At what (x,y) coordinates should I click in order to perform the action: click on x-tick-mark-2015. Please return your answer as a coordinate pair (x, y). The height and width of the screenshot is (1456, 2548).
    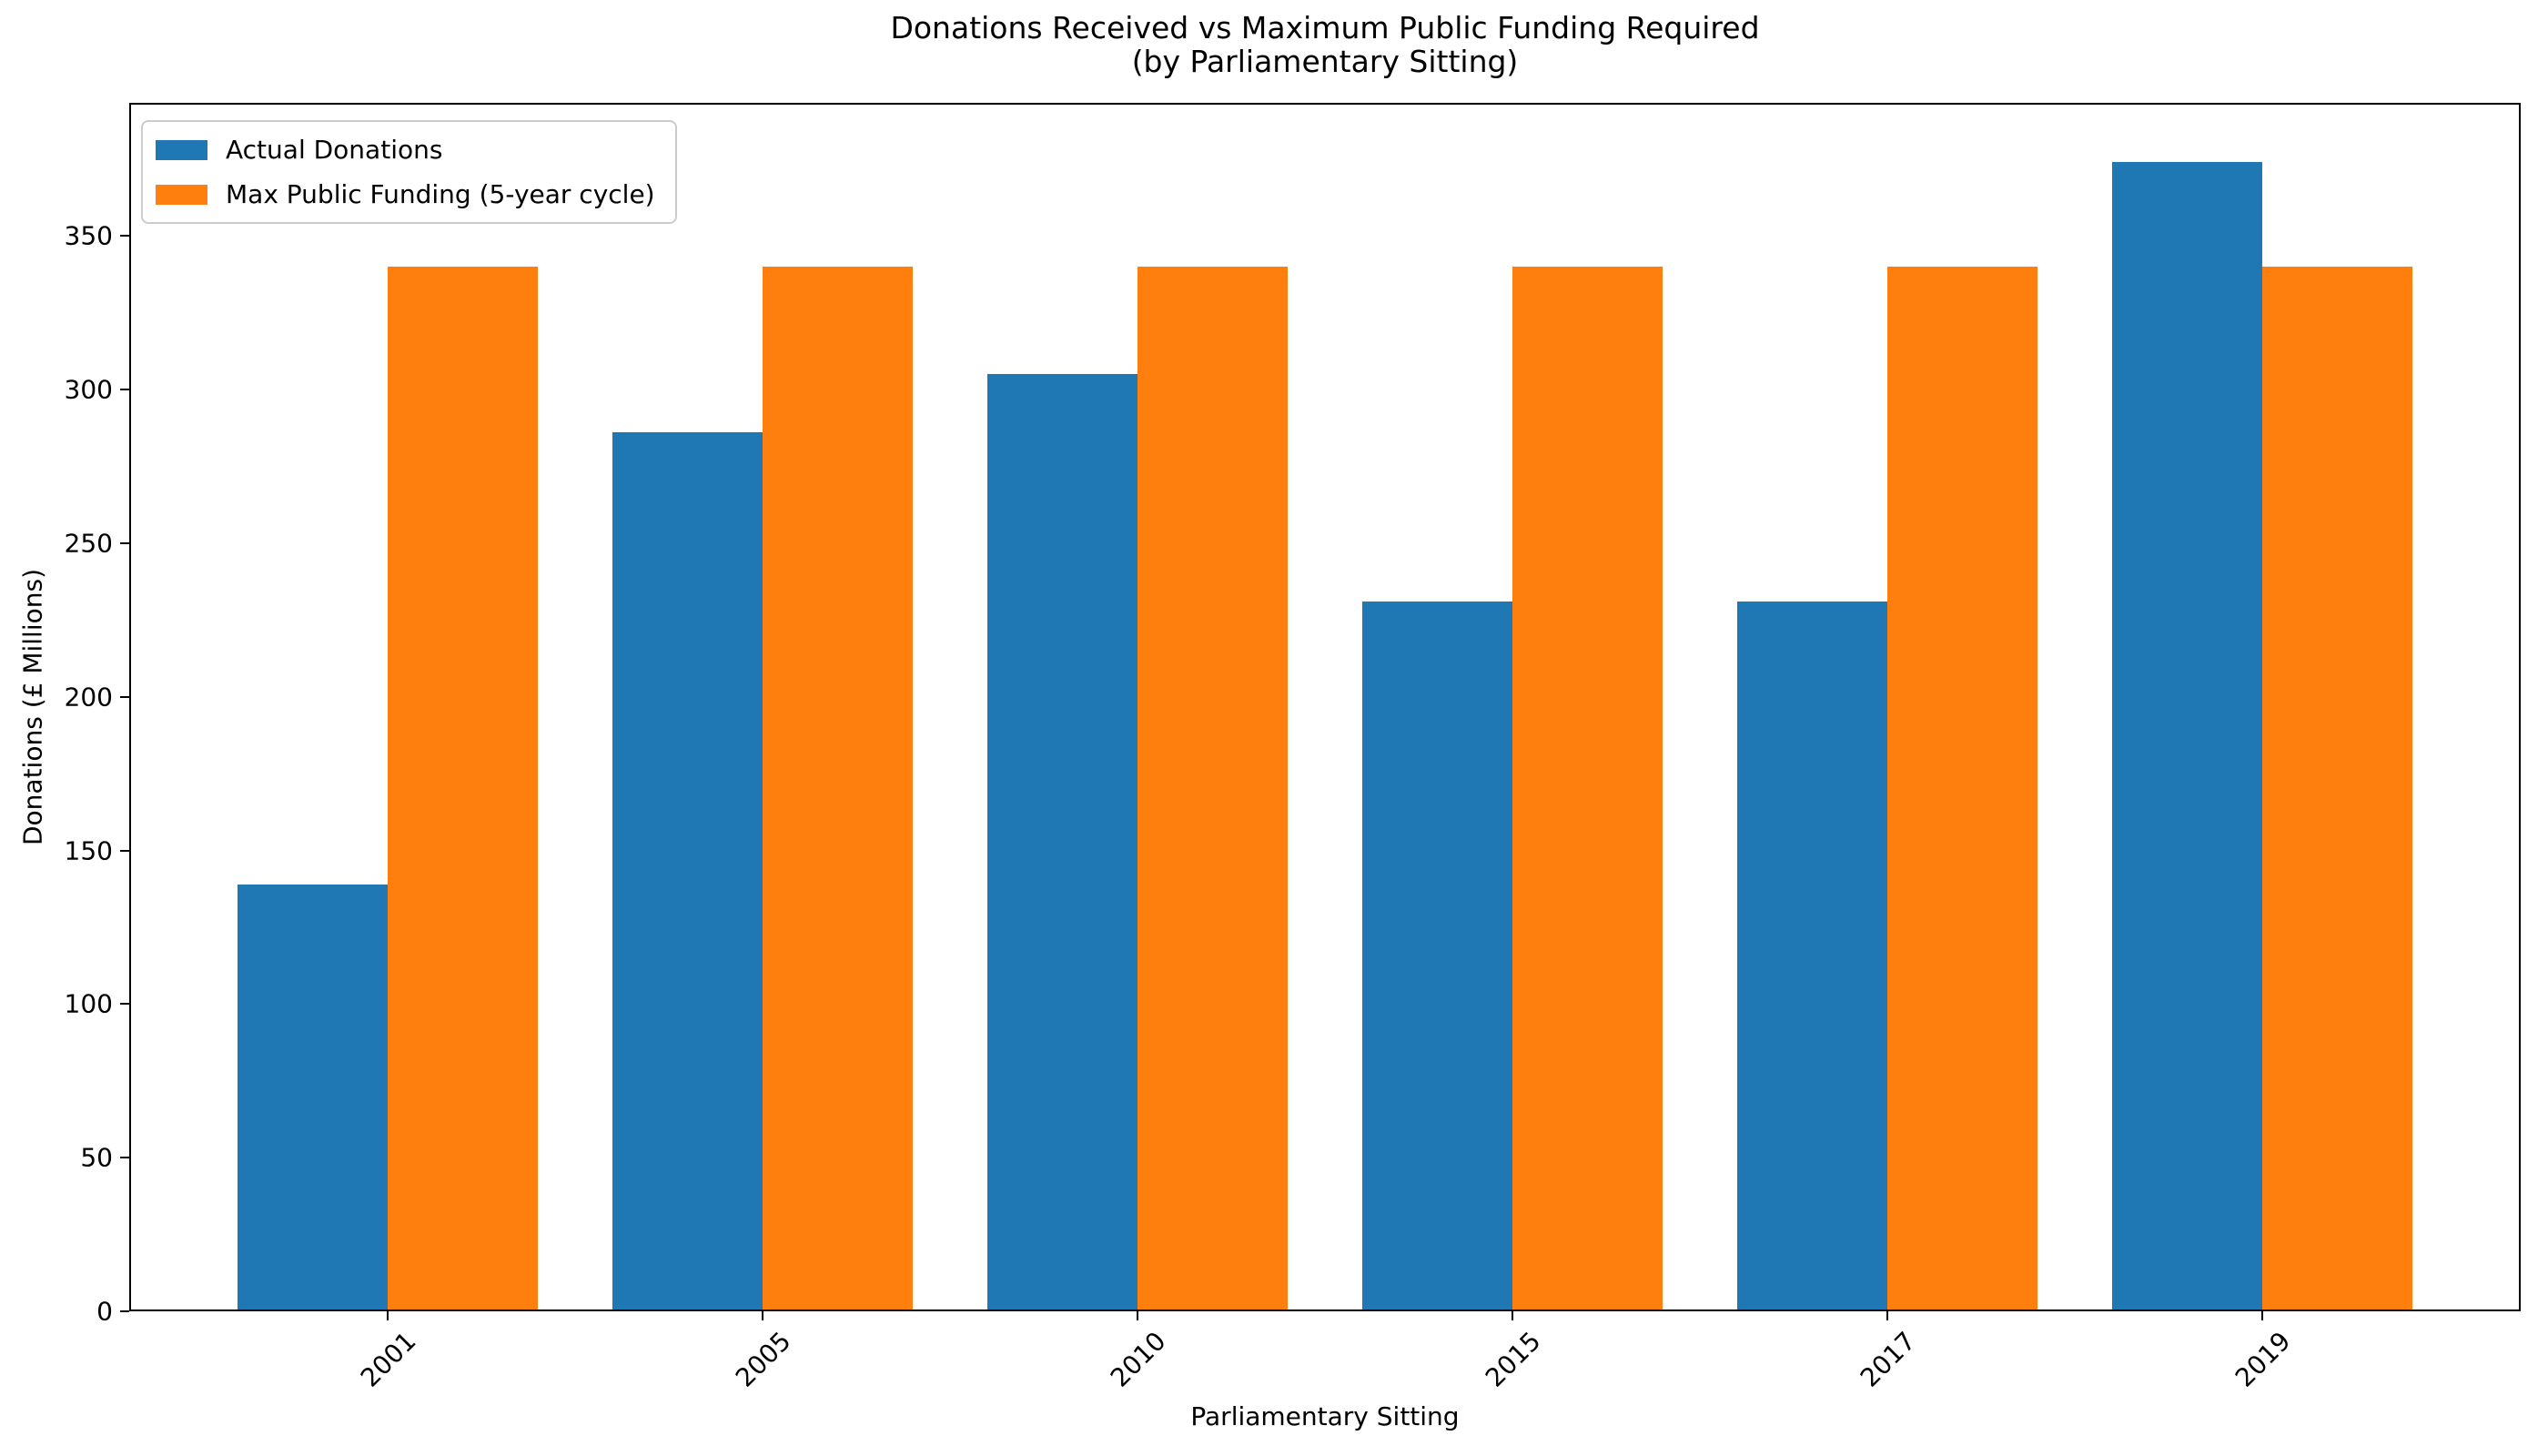
    Looking at the image, I should click on (1512, 1315).